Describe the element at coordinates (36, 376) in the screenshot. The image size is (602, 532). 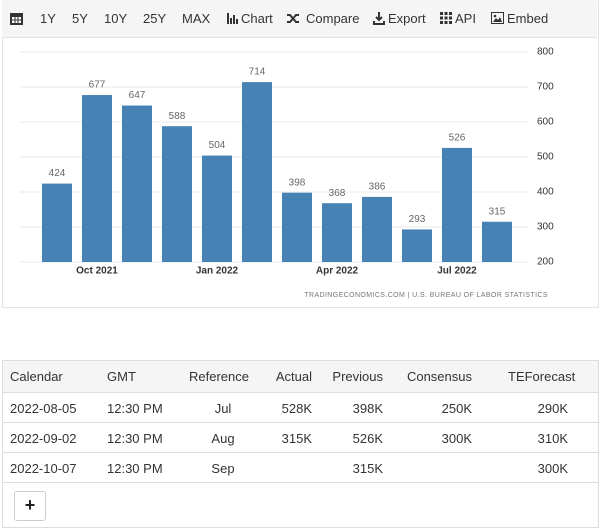
I see `column-header: Calendar` at that location.